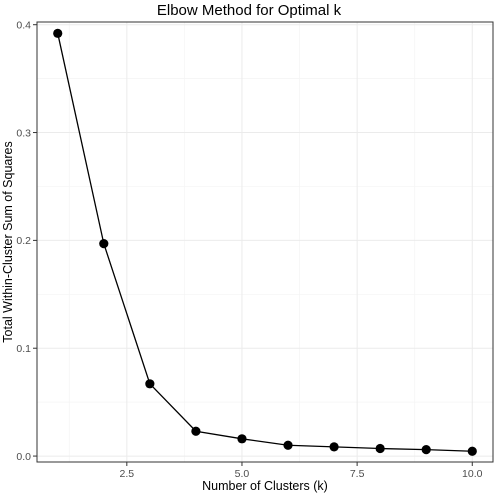 This screenshot has width=498, height=497. Describe the element at coordinates (23, 133) in the screenshot. I see `y-tick-label: 0.3` at that location.